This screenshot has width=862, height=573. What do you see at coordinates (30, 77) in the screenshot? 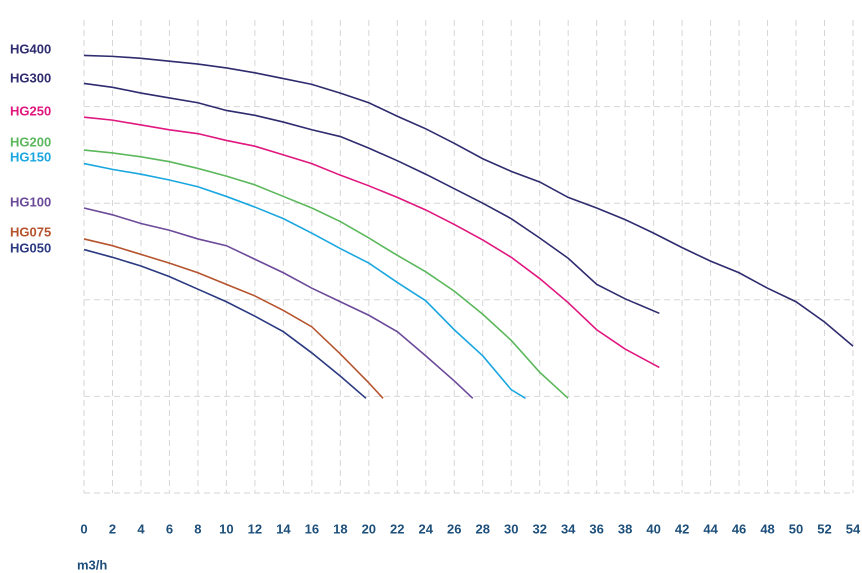
I see `legend-label: HG300` at bounding box center [30, 77].